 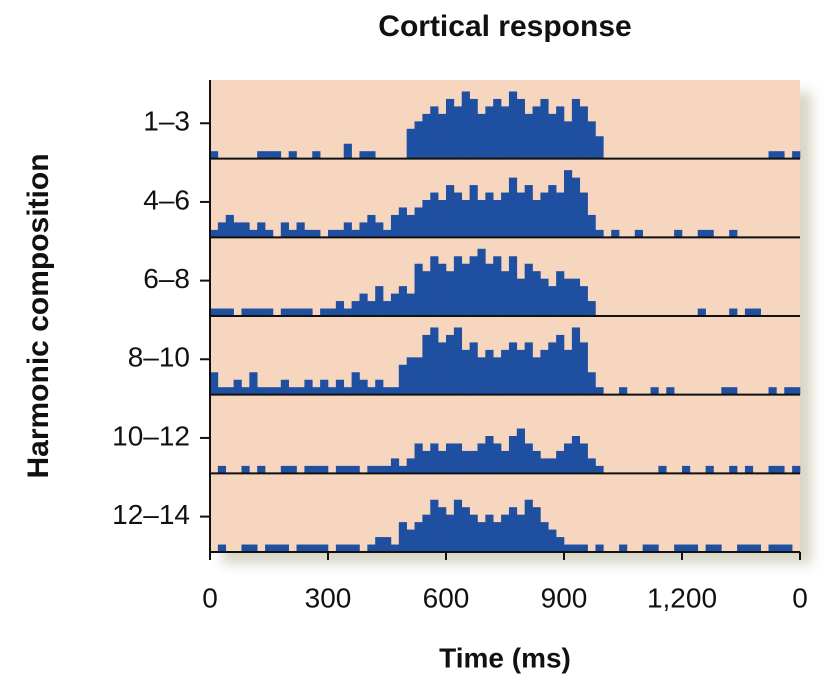 I want to click on x-tick-label: 1,200, so click(x=682, y=597).